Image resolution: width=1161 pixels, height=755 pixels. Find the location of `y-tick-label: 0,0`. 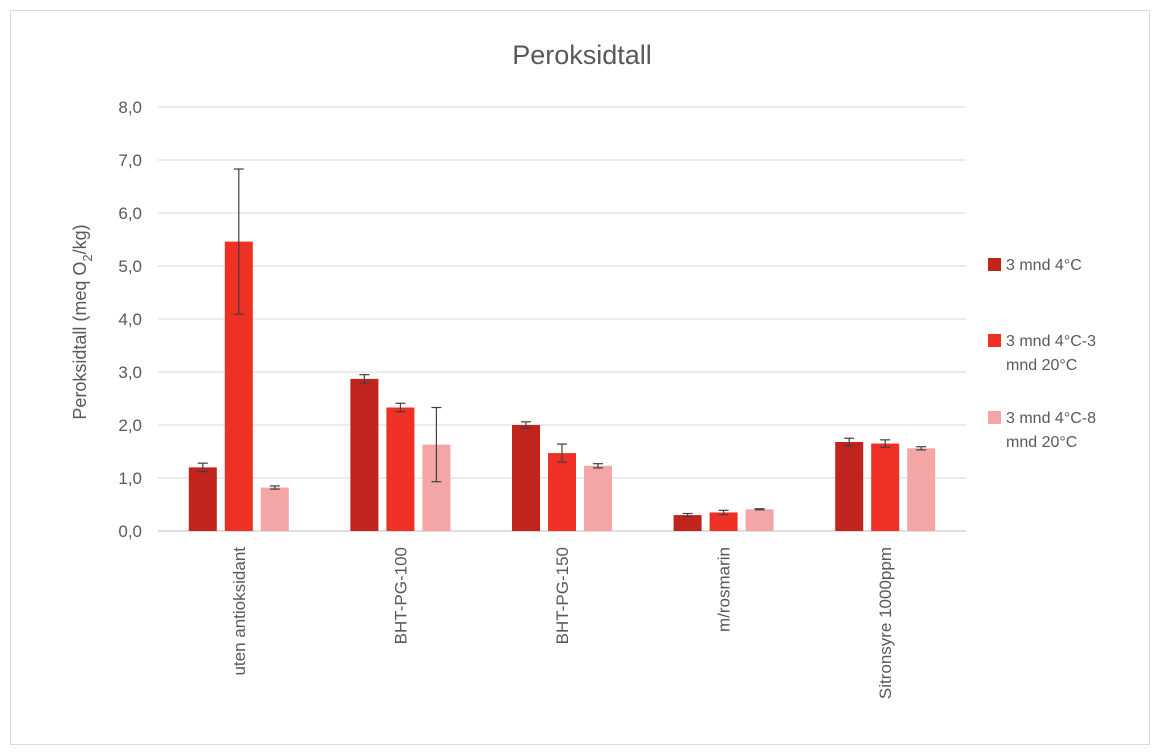

y-tick-label: 0,0 is located at coordinates (130, 531).